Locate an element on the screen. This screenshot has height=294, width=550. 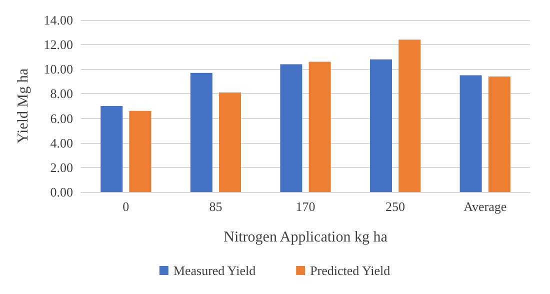
y-tick-label: 14.00 is located at coordinates (58, 20).